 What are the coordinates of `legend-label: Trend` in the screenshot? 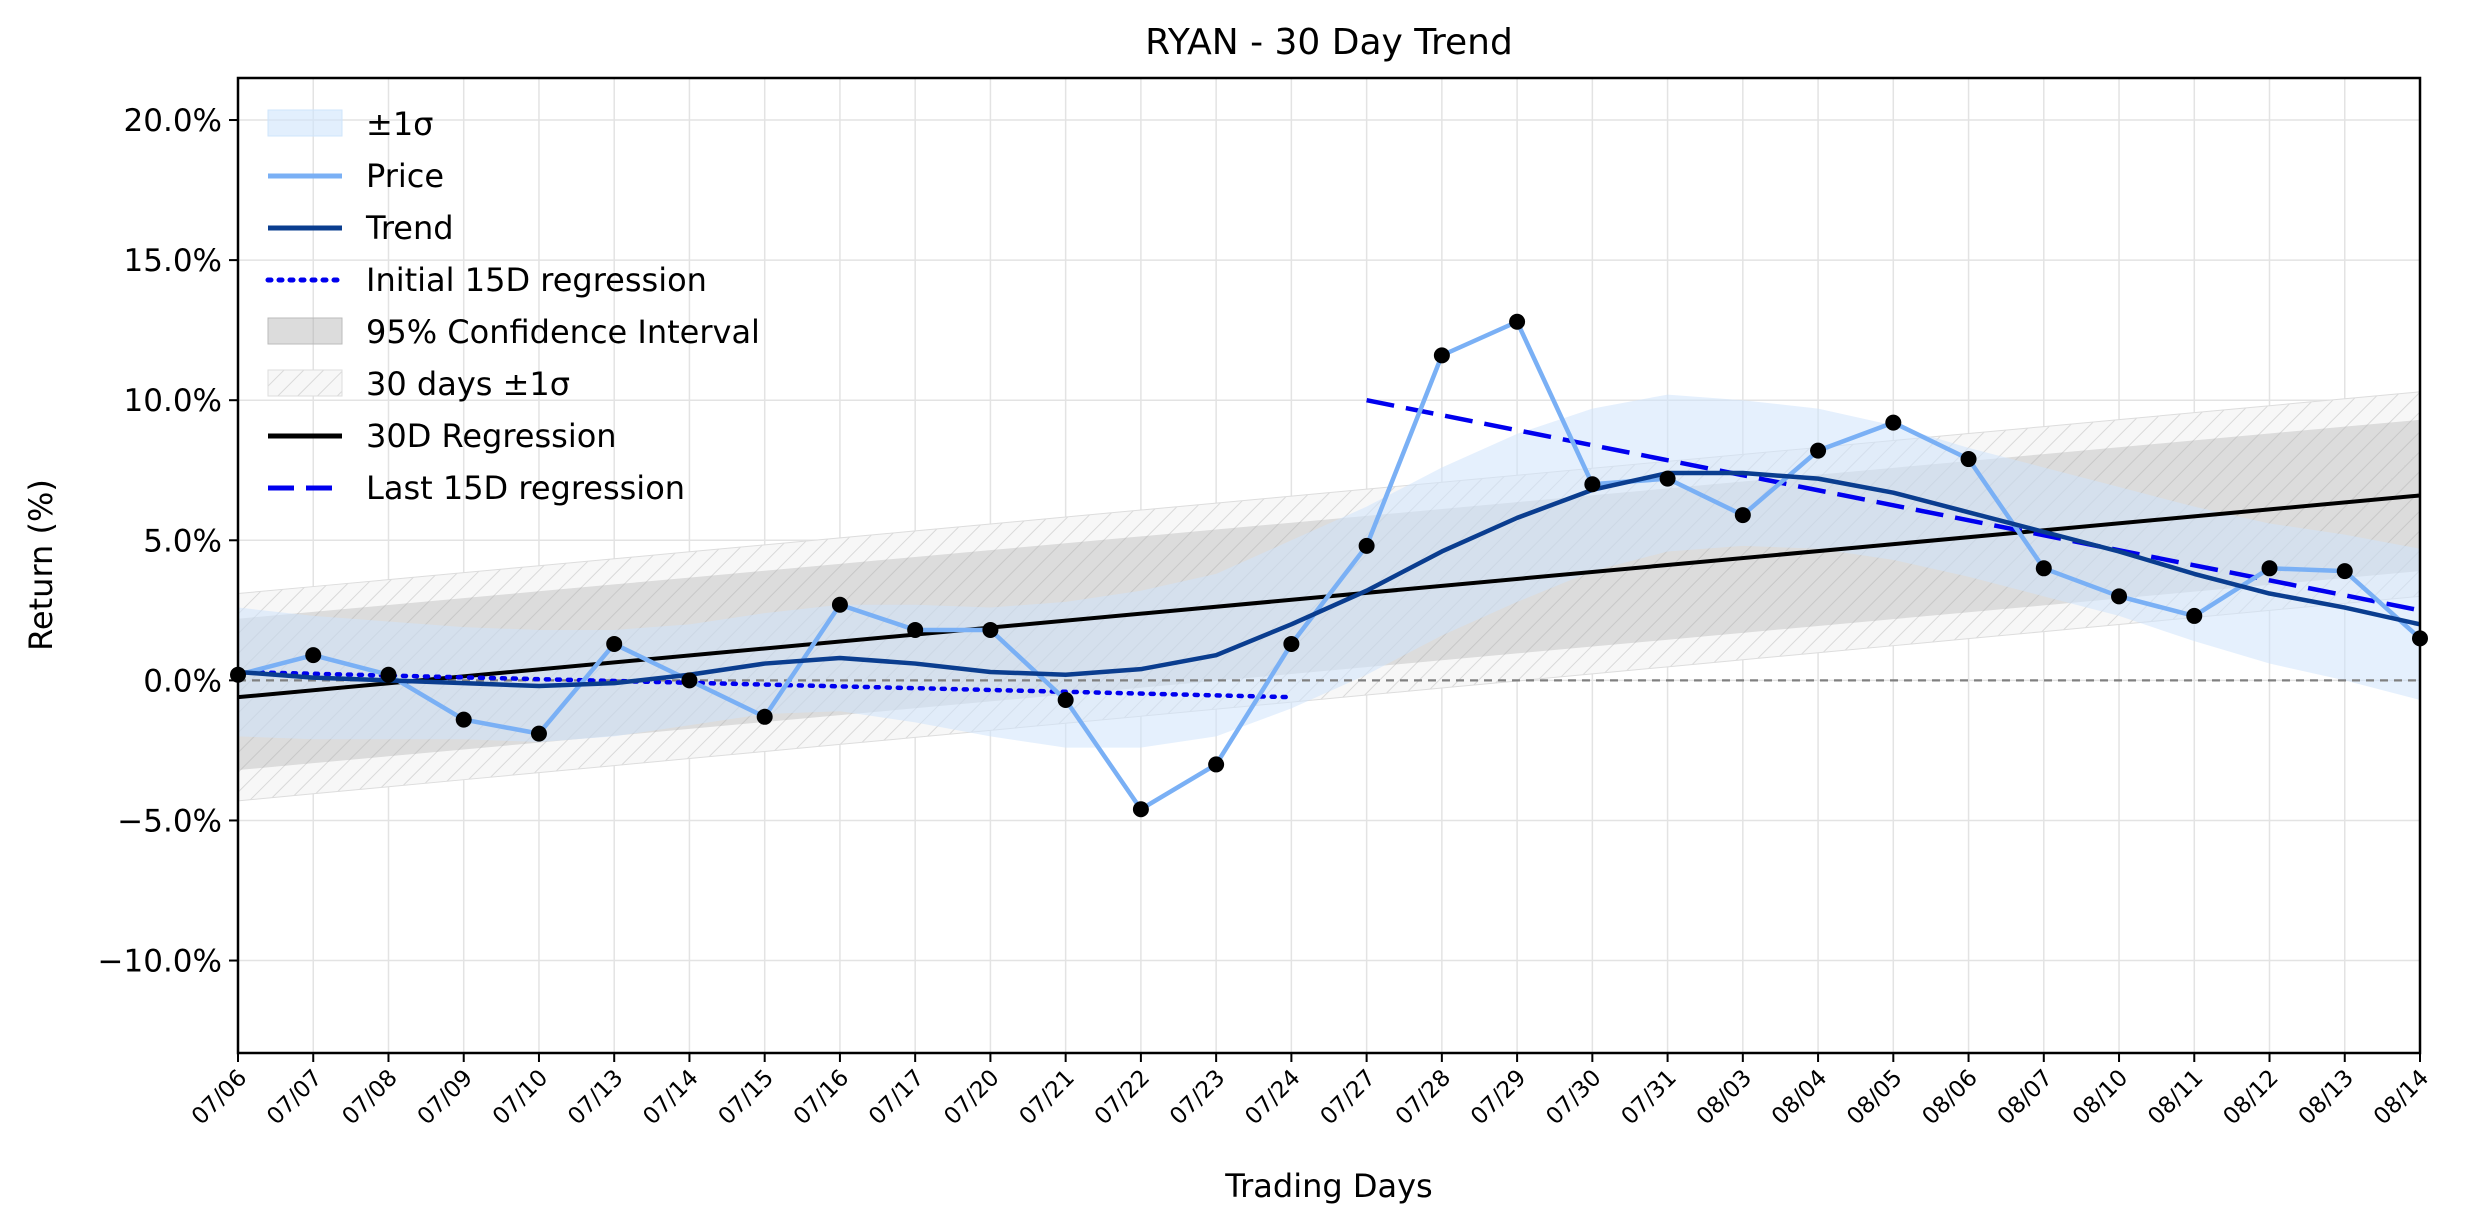 It's located at (409, 228).